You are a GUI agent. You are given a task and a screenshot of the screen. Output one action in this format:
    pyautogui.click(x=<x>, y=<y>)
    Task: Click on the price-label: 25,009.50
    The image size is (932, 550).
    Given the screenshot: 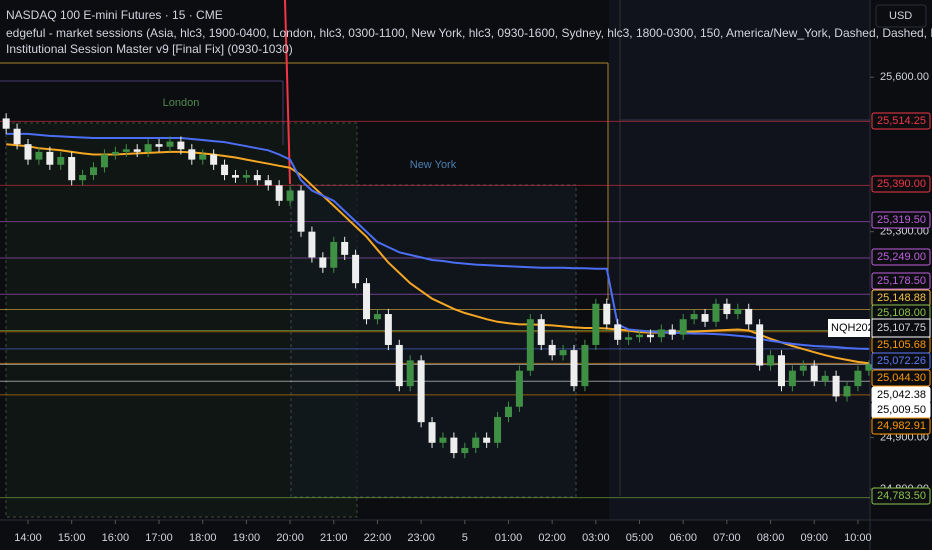 What is the action you would take?
    pyautogui.click(x=901, y=410)
    